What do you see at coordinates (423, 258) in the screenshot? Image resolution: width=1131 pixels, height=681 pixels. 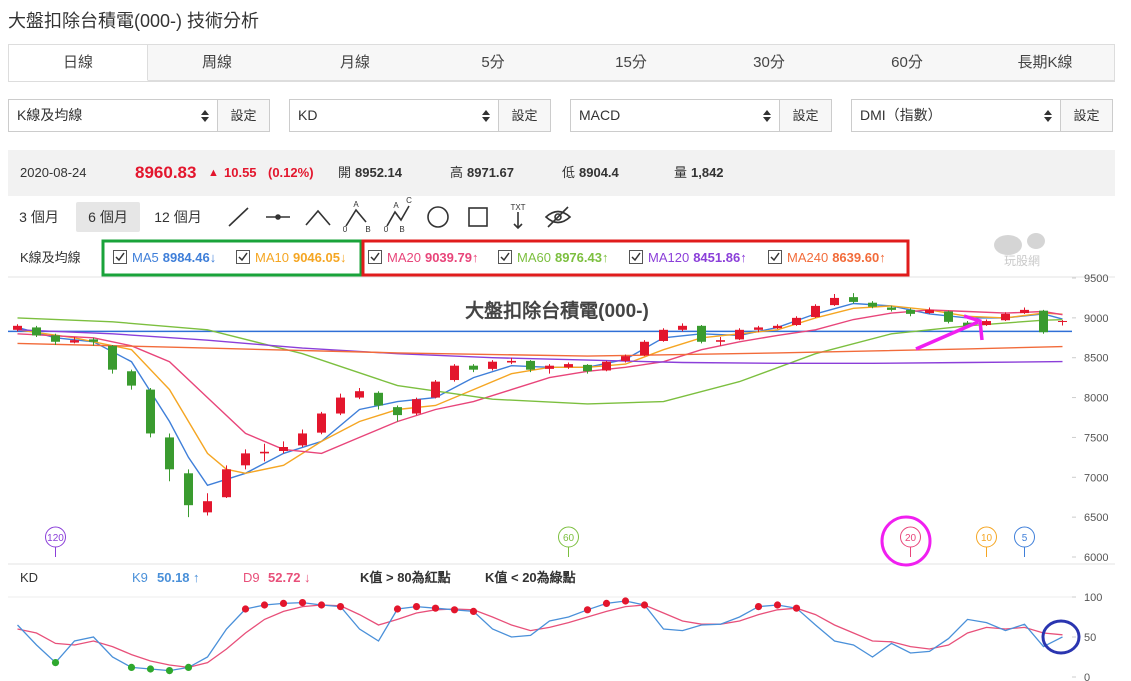 I see `legend-item: MA20 9039.79↑` at bounding box center [423, 258].